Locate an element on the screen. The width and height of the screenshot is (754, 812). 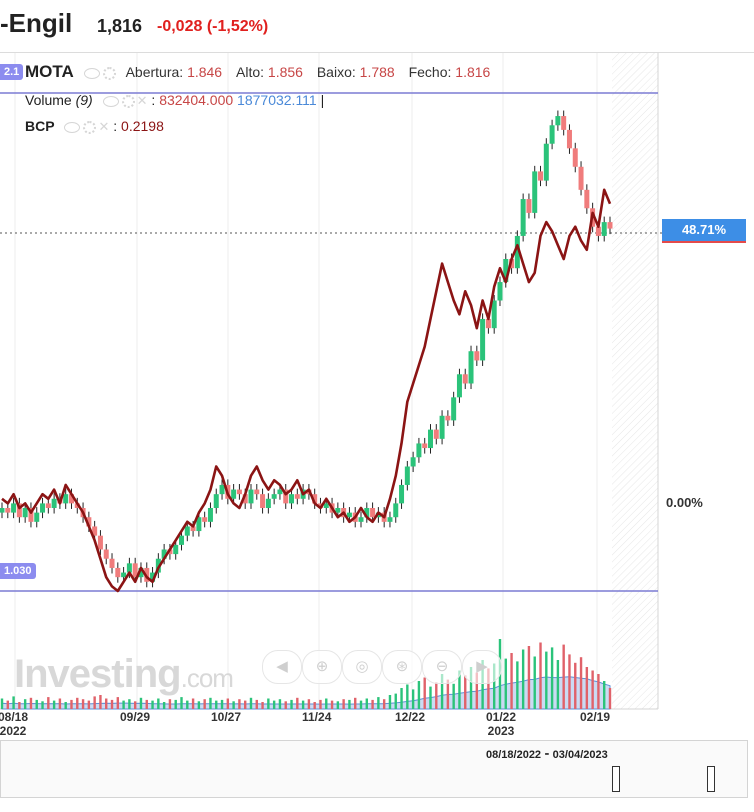
zoom-out-in-icon: ⊛ is located at coordinates (402, 667).